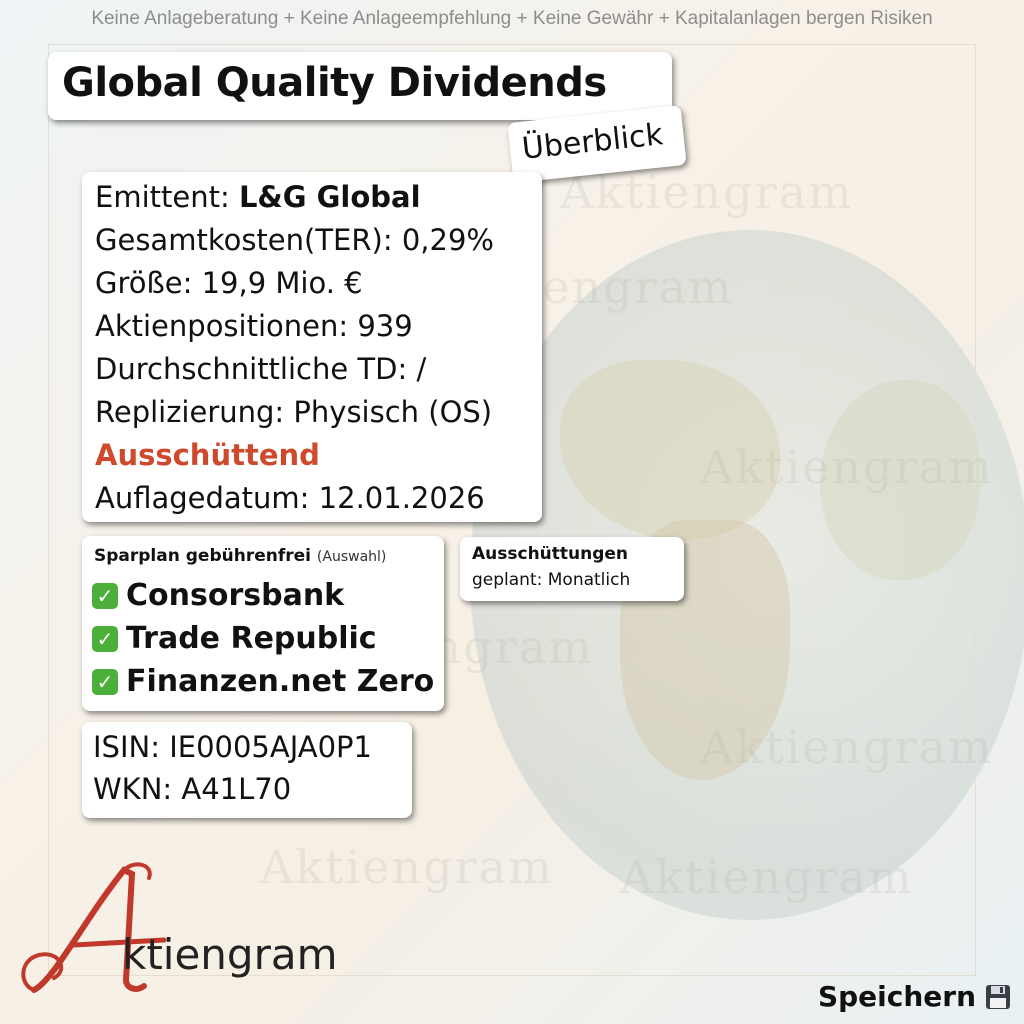  I want to click on save-label: Speichern, so click(896, 996).